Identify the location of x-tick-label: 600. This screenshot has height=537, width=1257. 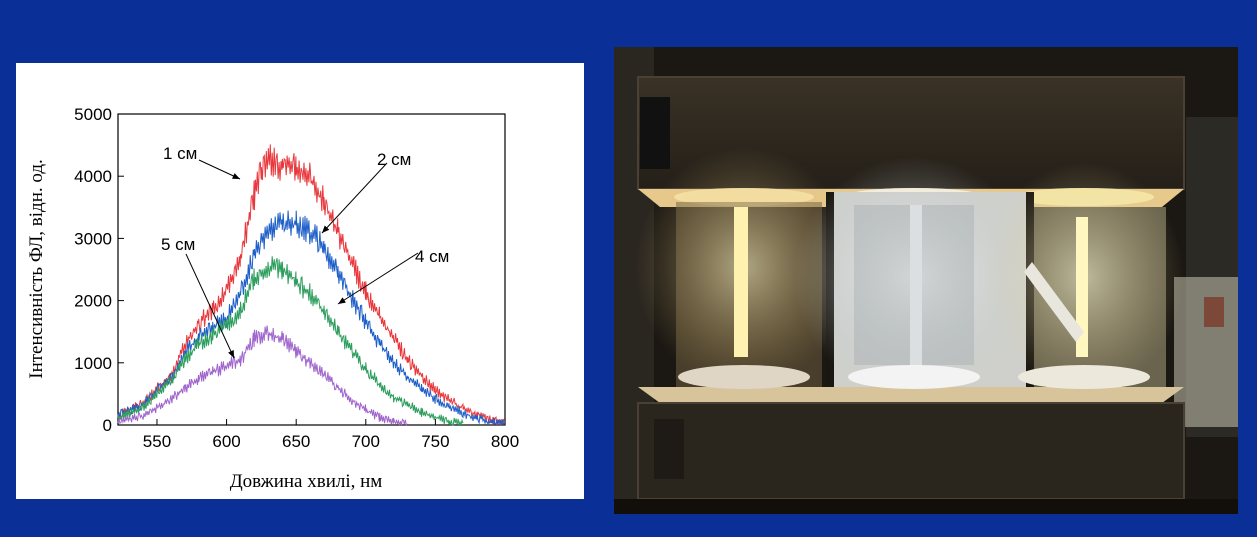
(226, 441).